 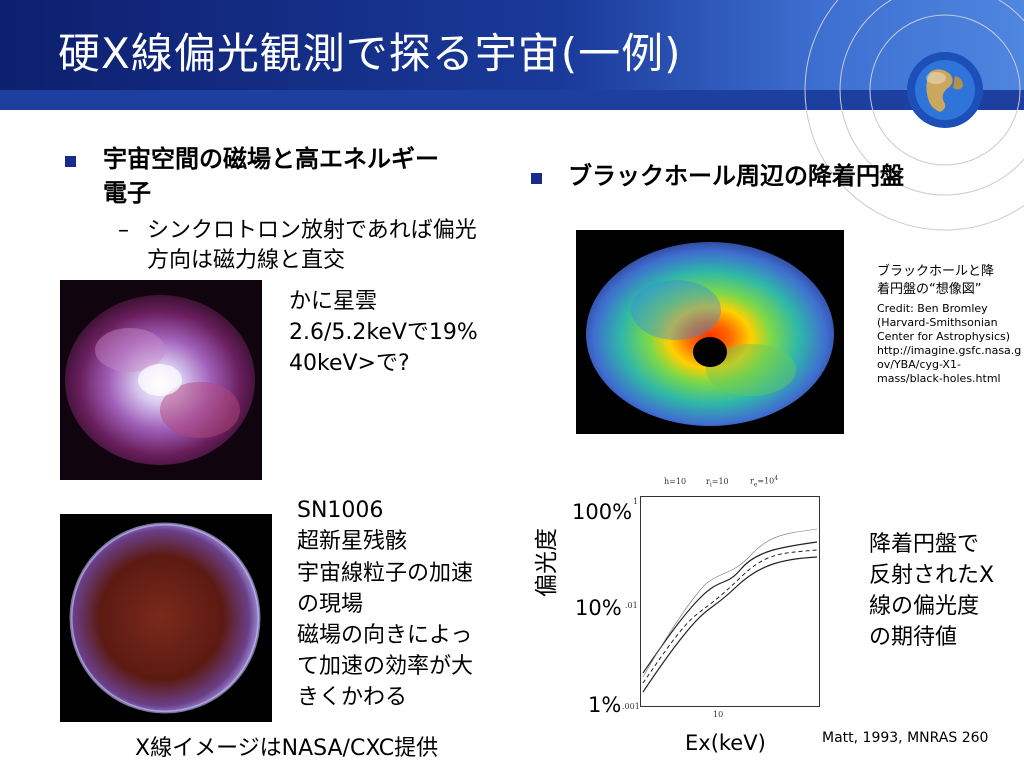 I want to click on polarization-plot-frame, so click(x=730, y=601).